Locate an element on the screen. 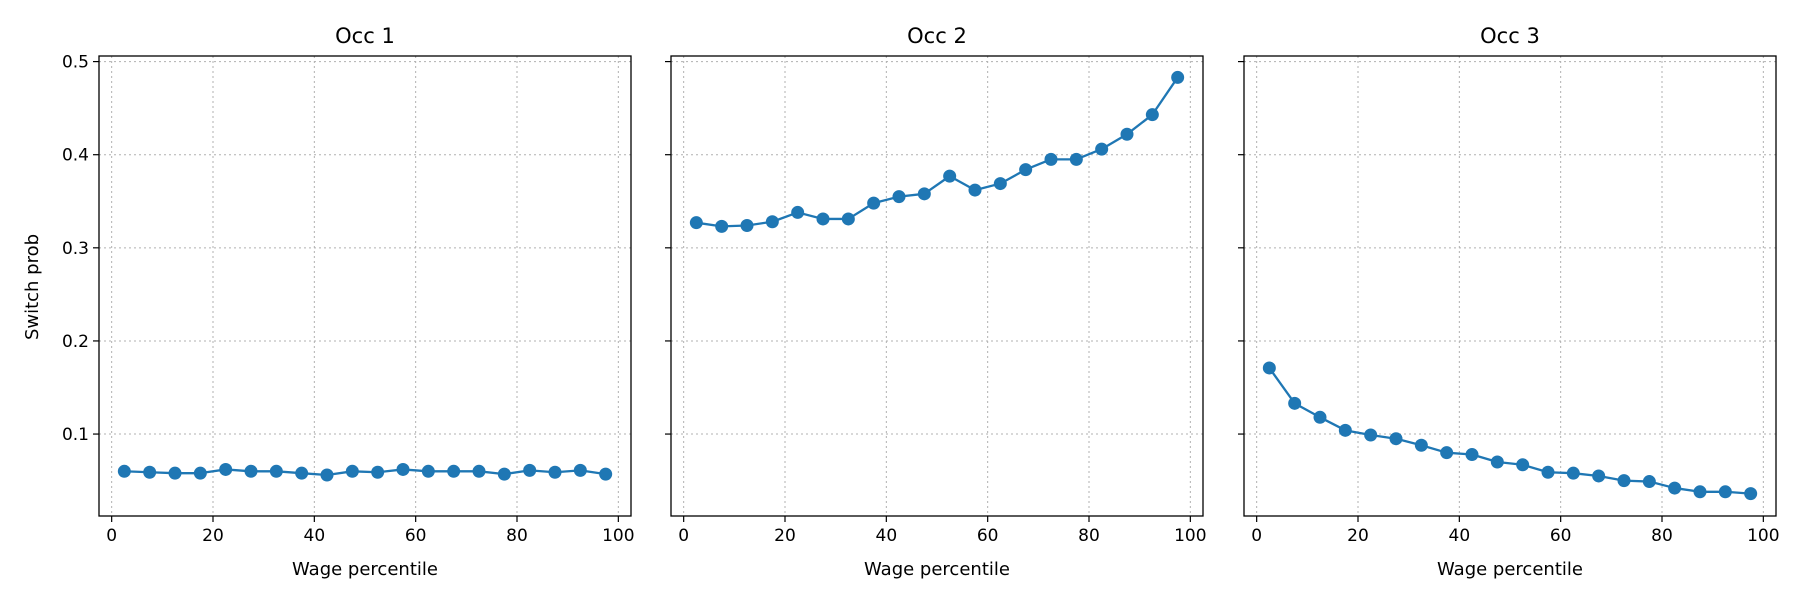 The height and width of the screenshot is (600, 1800). y-tick-label: 0.1 is located at coordinates (75, 435).